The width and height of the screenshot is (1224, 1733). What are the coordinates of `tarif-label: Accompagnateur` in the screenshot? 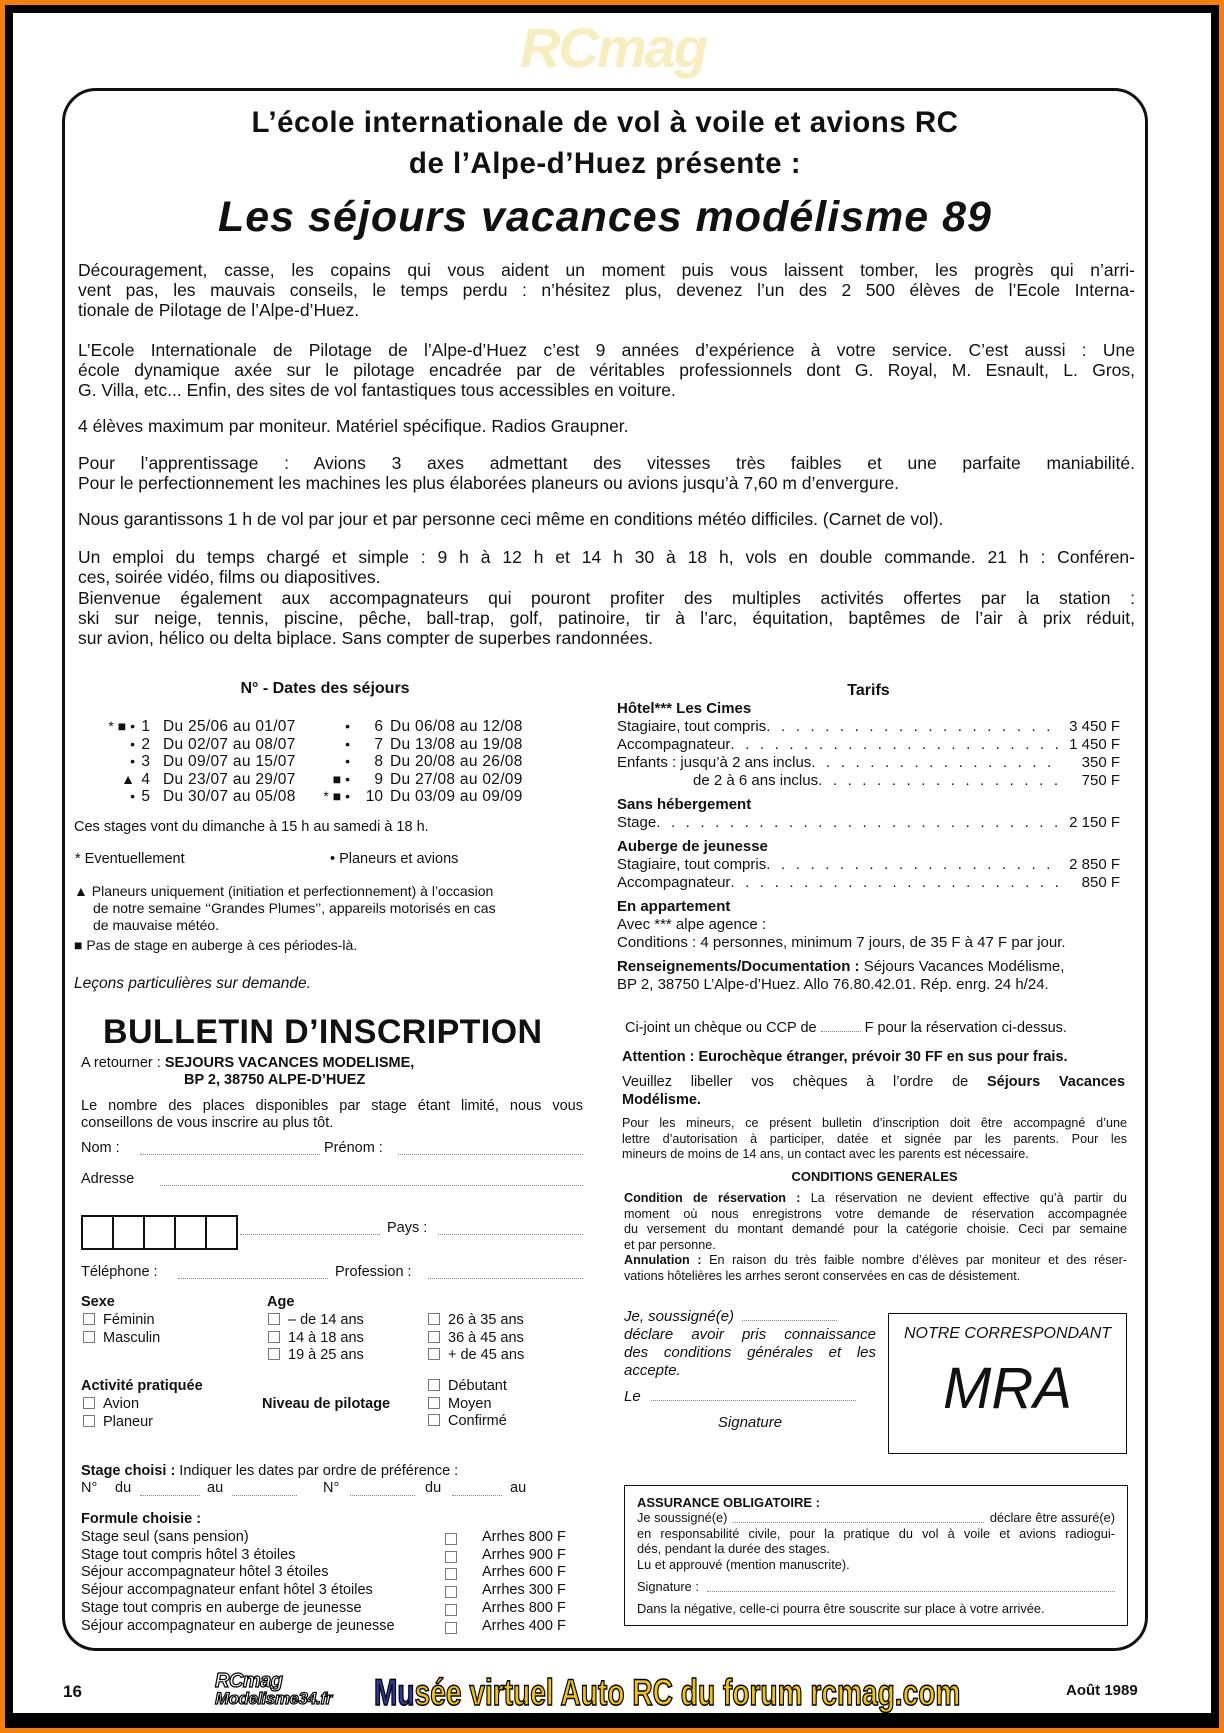 It's located at (674, 744).